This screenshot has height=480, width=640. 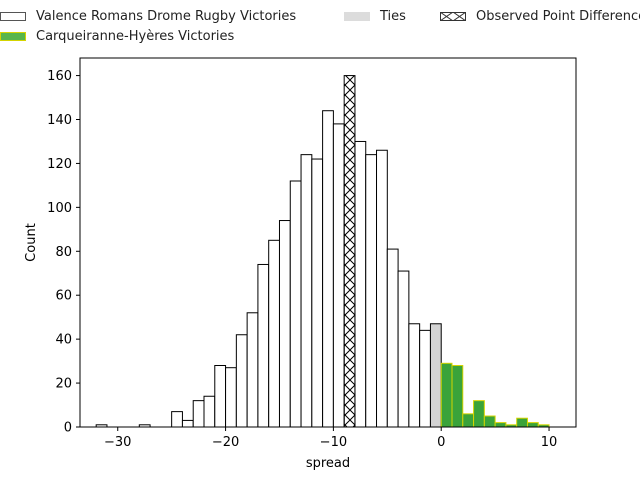 I want to click on legend-swatch-carqueiranne, so click(x=13, y=36).